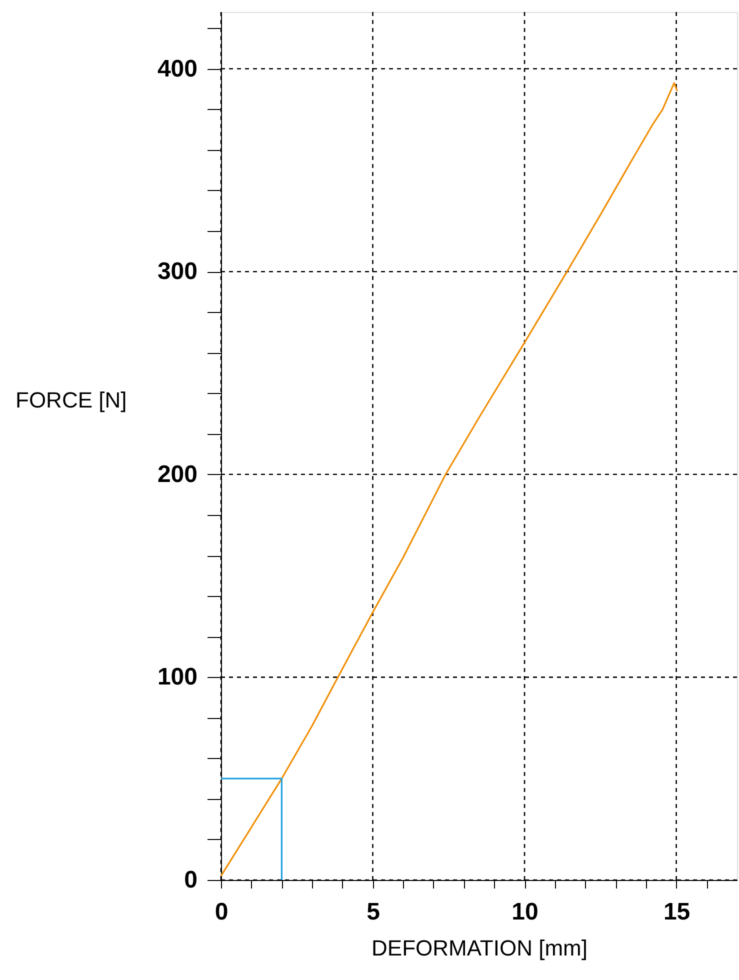 The width and height of the screenshot is (739, 980). What do you see at coordinates (177, 474) in the screenshot?
I see `y-tick-label: 200` at bounding box center [177, 474].